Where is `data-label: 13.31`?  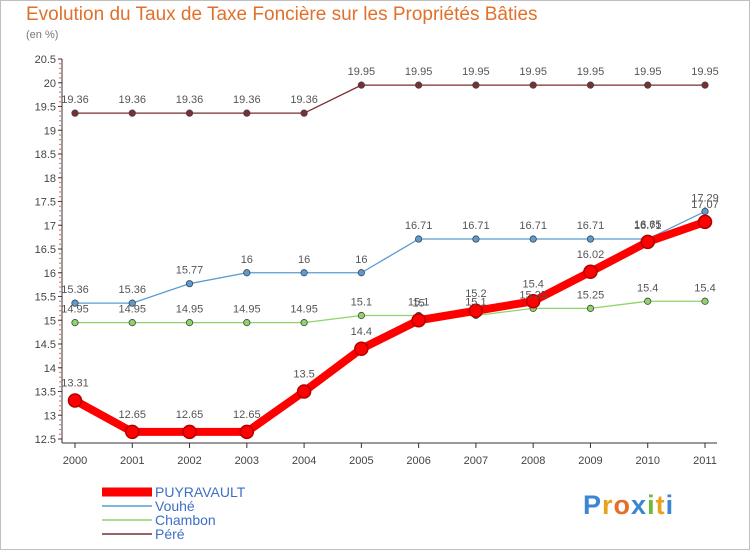 data-label: 13.31 is located at coordinates (75, 384).